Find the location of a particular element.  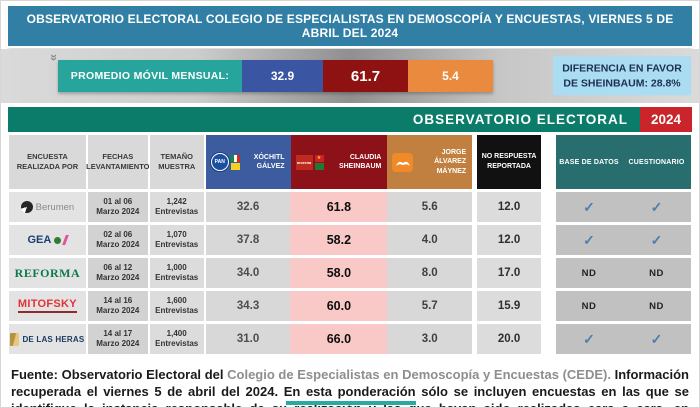

difference-line1: DIFERENCIA EN FAVOR is located at coordinates (622, 68).